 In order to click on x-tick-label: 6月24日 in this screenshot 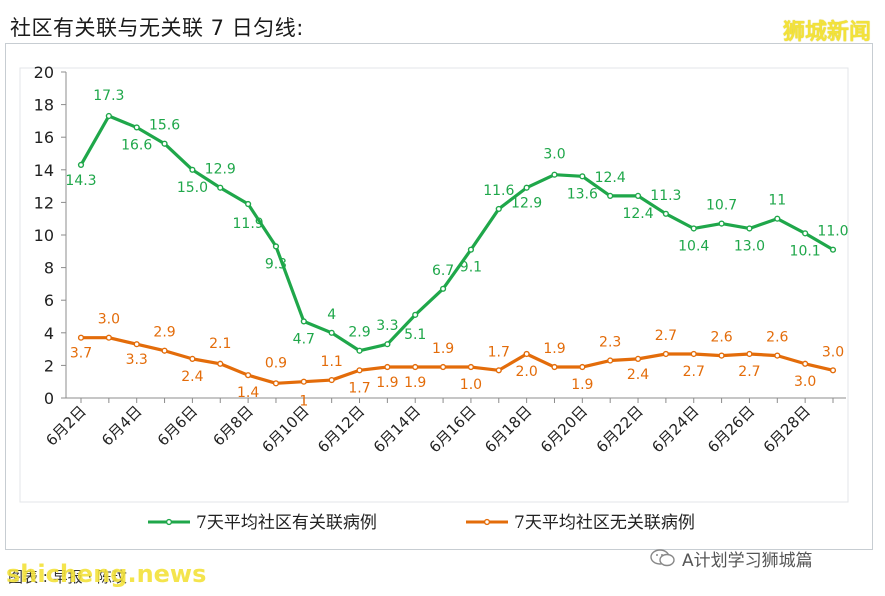, I will do `click(675, 429)`.